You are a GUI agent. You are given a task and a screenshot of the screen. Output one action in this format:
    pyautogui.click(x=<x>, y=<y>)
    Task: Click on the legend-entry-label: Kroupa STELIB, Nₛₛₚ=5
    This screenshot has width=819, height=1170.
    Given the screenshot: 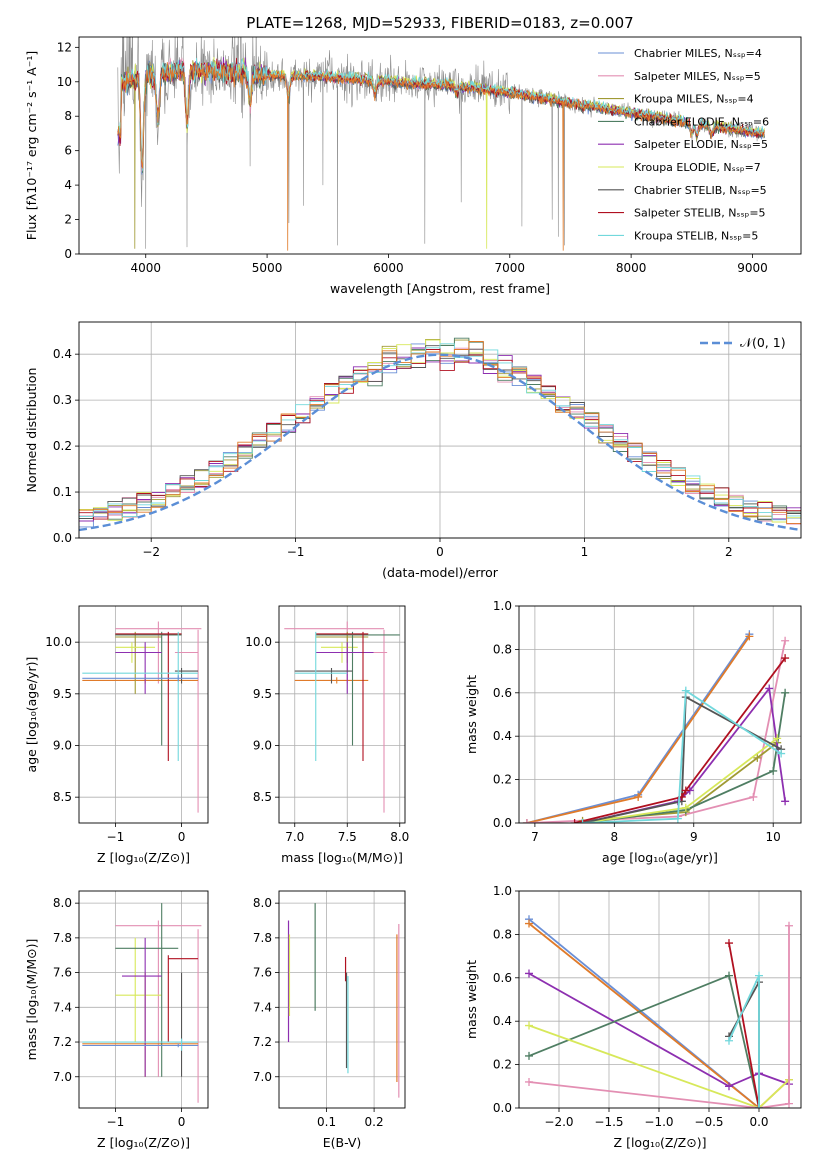 What is the action you would take?
    pyautogui.click(x=696, y=235)
    